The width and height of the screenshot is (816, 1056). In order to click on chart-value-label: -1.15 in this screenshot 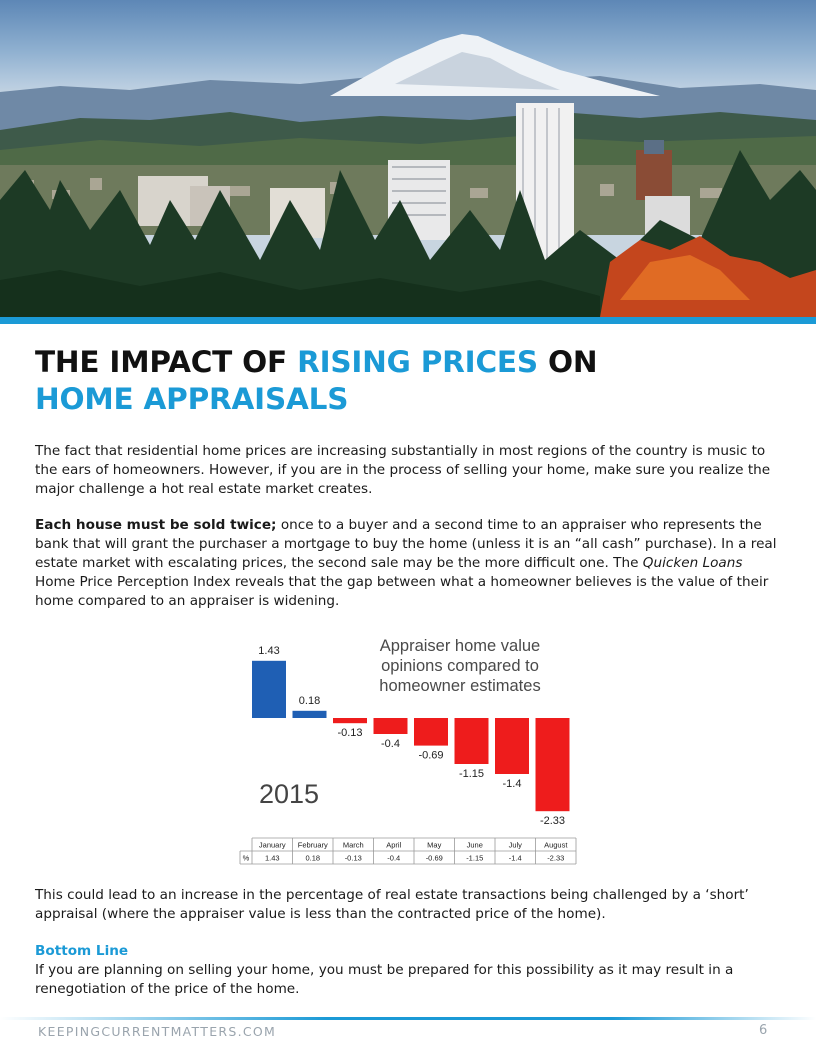, I will do `click(471, 774)`.